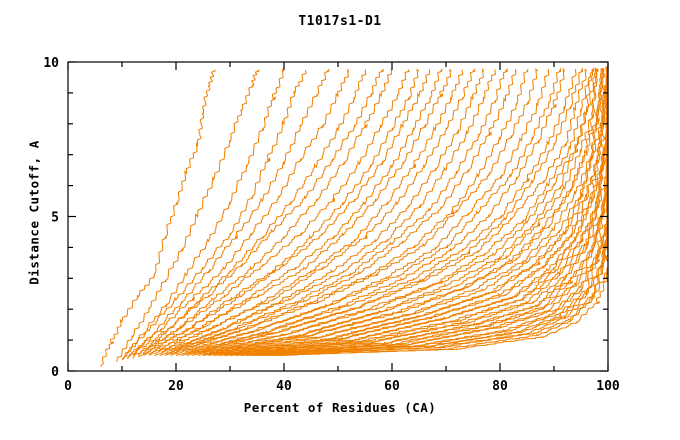  Describe the element at coordinates (392, 386) in the screenshot. I see `svg-text: 60` at that location.